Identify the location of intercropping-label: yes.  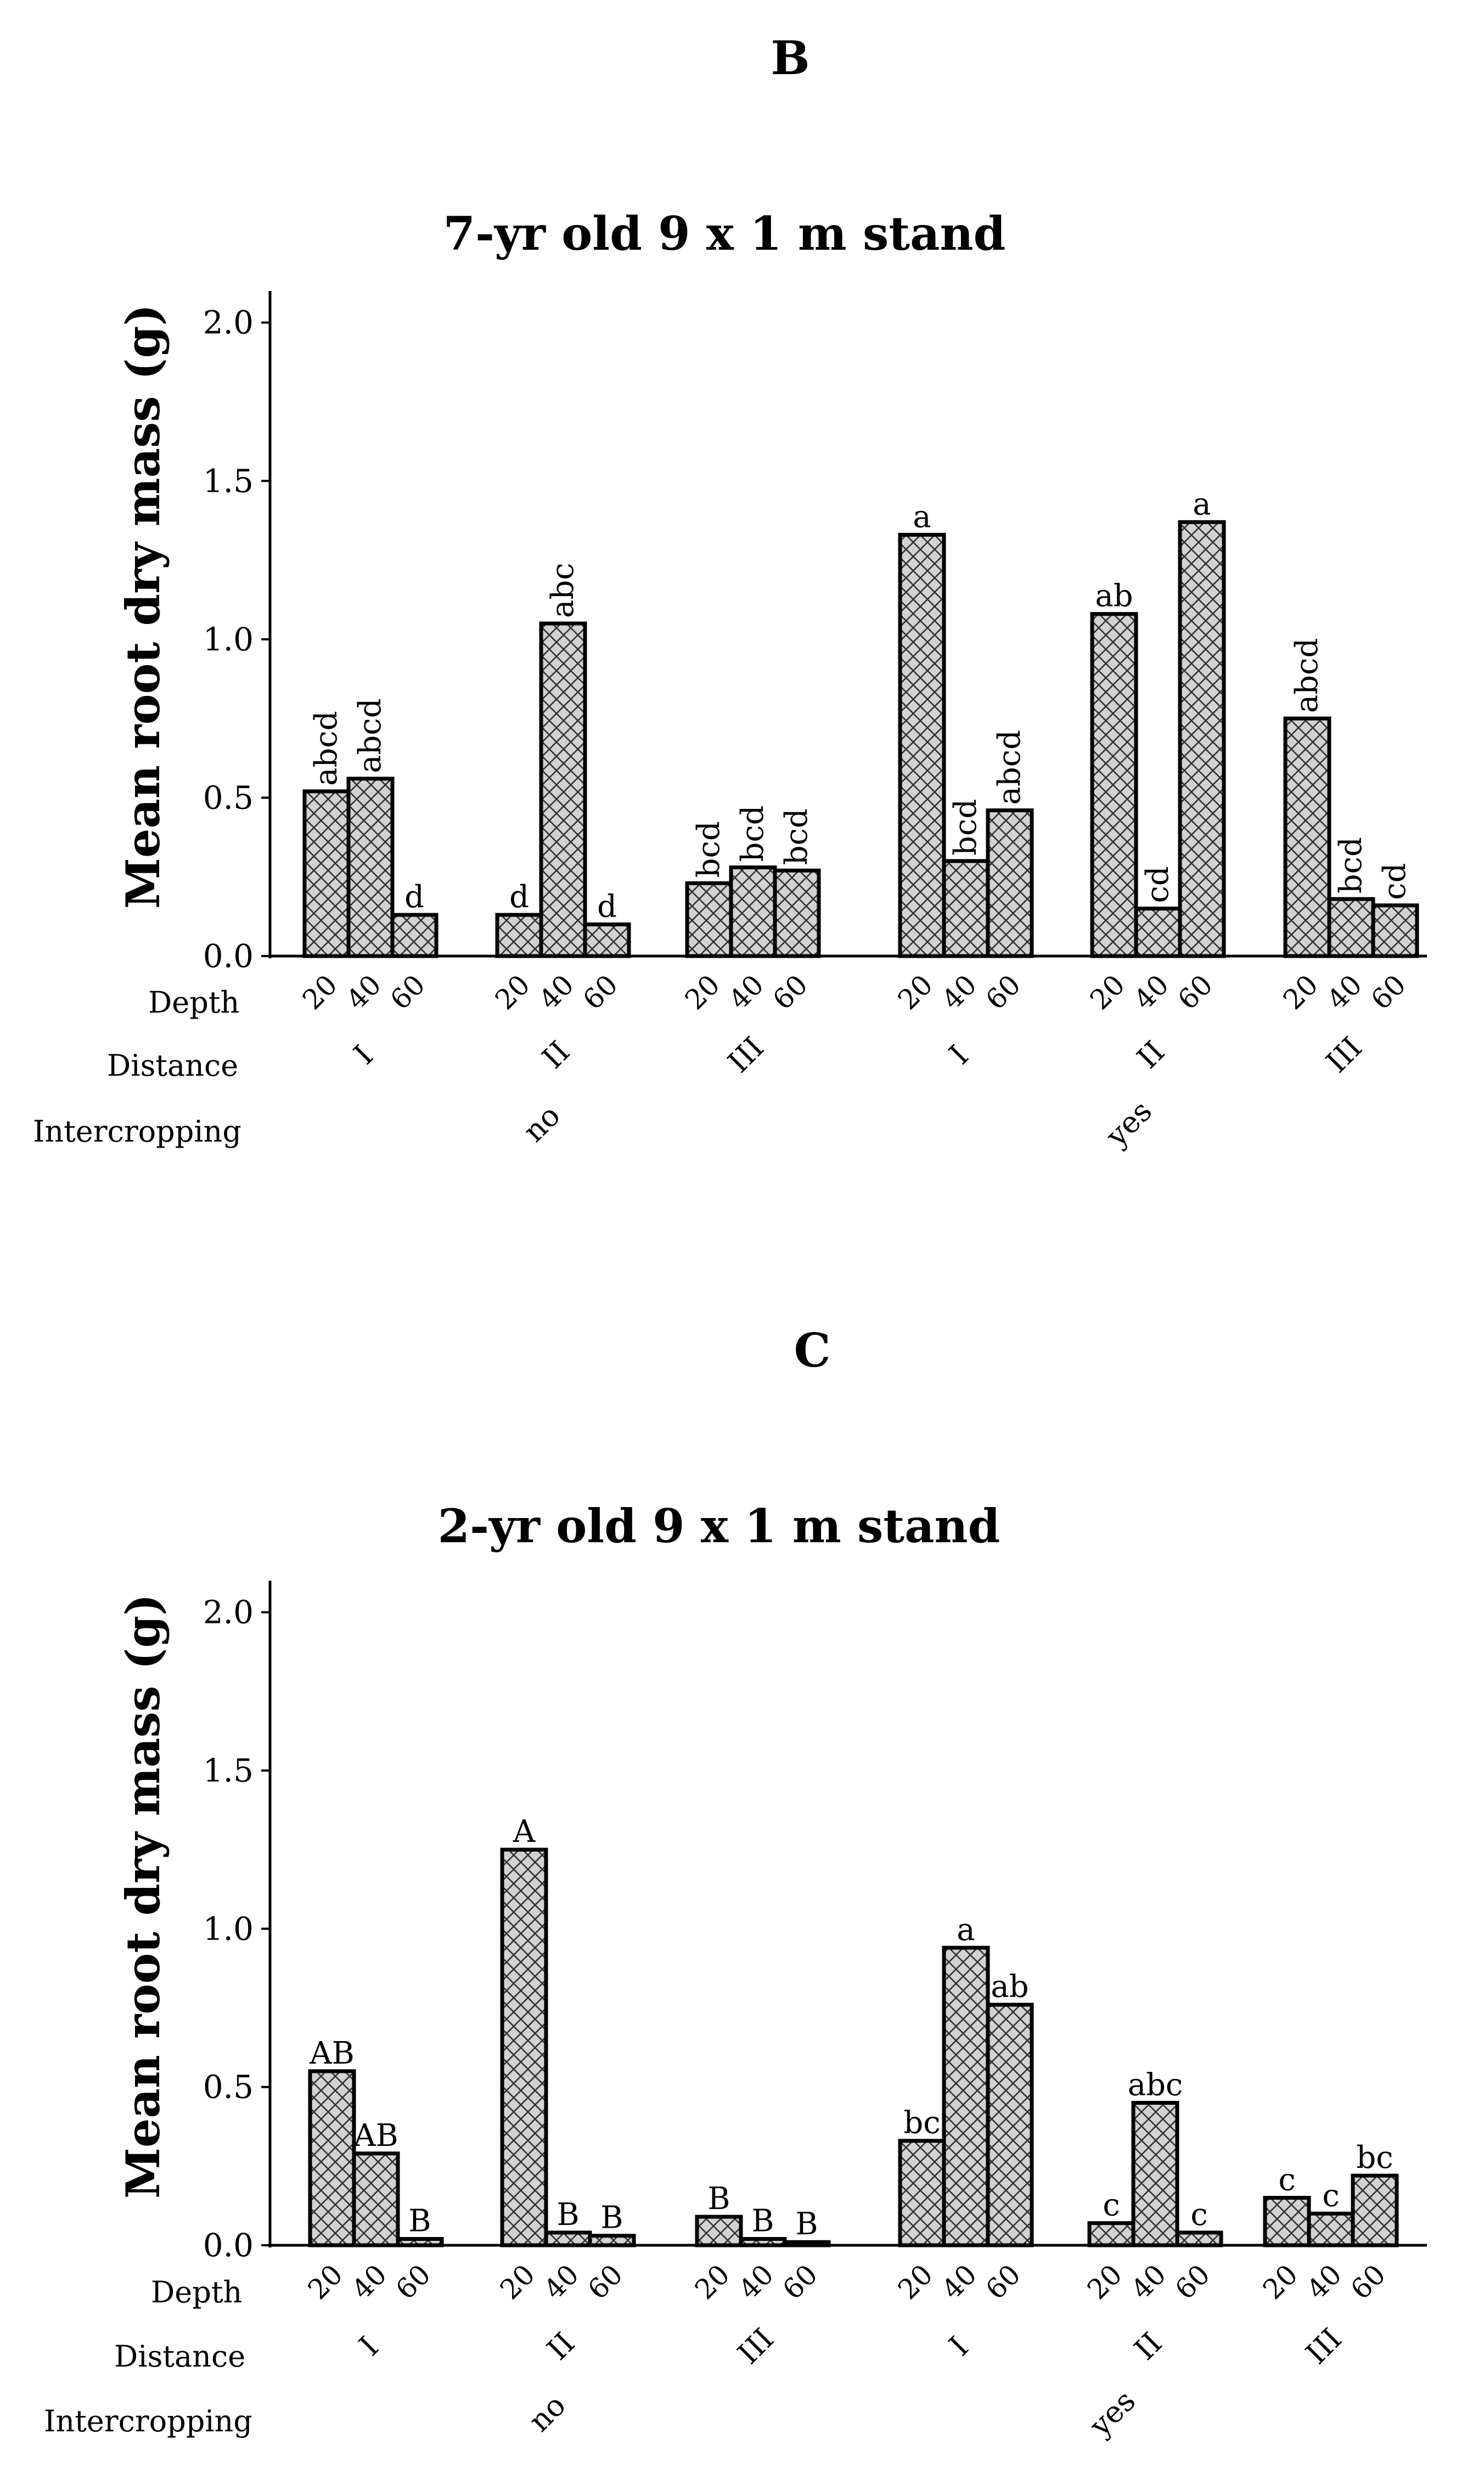
(1112, 2414).